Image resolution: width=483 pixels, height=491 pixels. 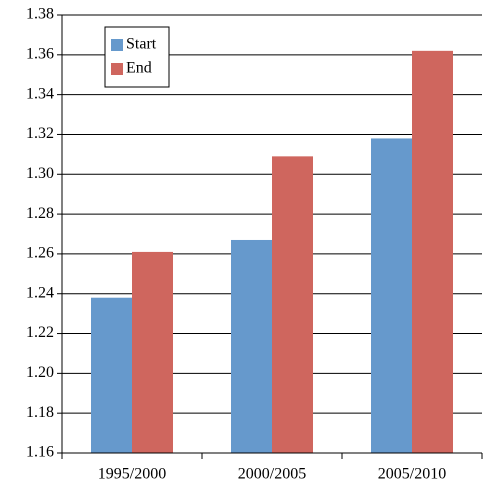 What do you see at coordinates (40, 173) in the screenshot?
I see `y-tick-label: 1.30` at bounding box center [40, 173].